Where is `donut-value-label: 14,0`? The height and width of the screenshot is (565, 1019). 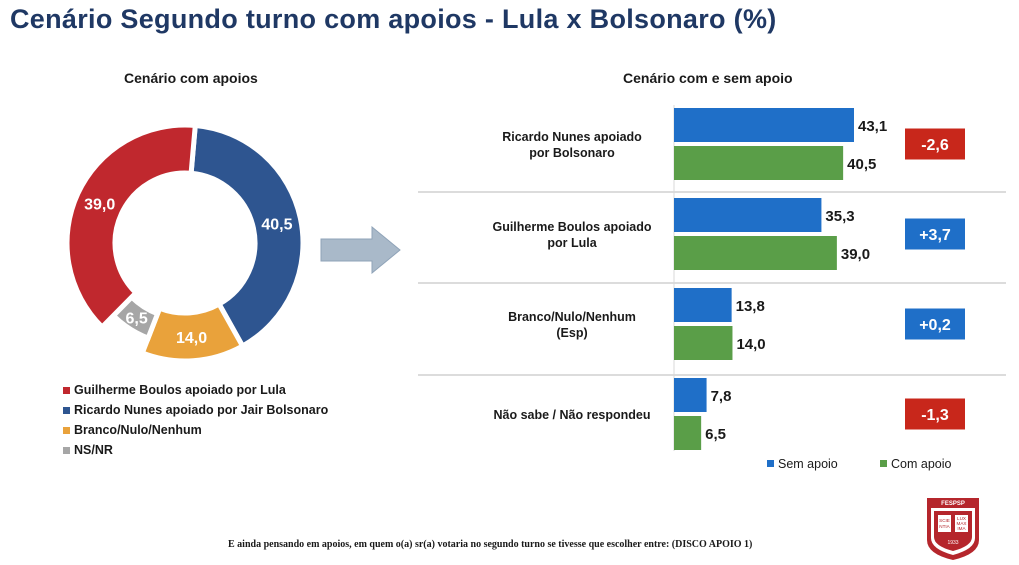 donut-value-label: 14,0 is located at coordinates (191, 338).